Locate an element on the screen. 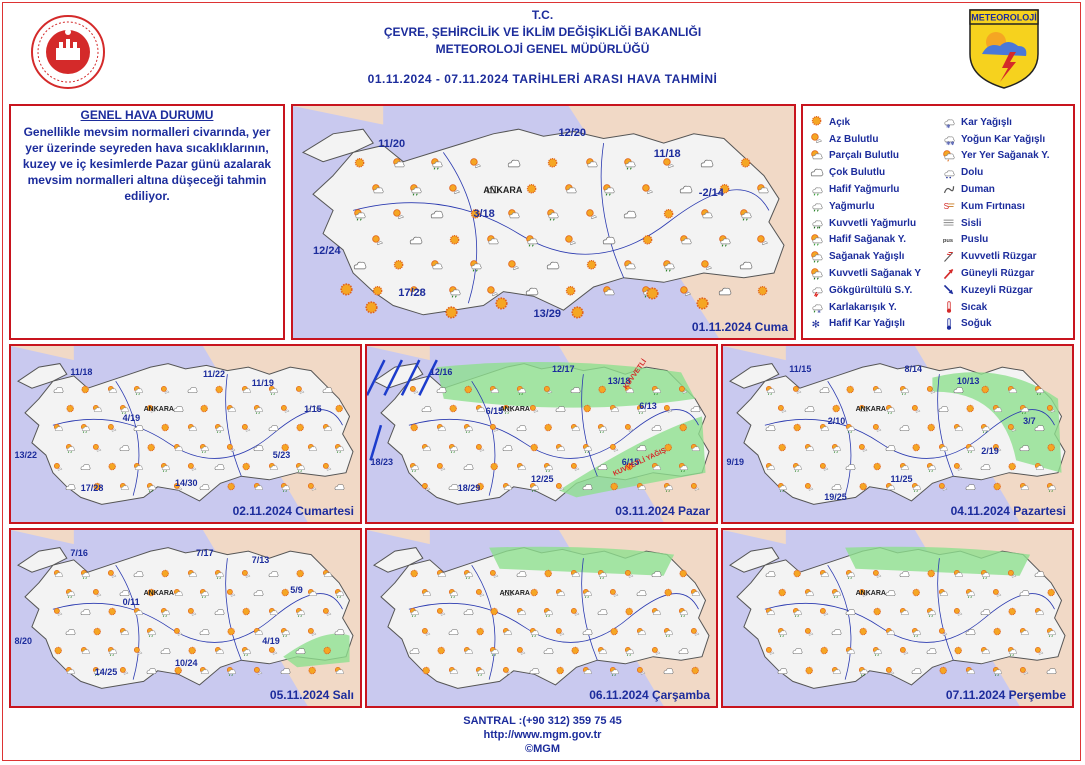 The image size is (1085, 765). city-label-ankara: ANKARA is located at coordinates (158, 409).